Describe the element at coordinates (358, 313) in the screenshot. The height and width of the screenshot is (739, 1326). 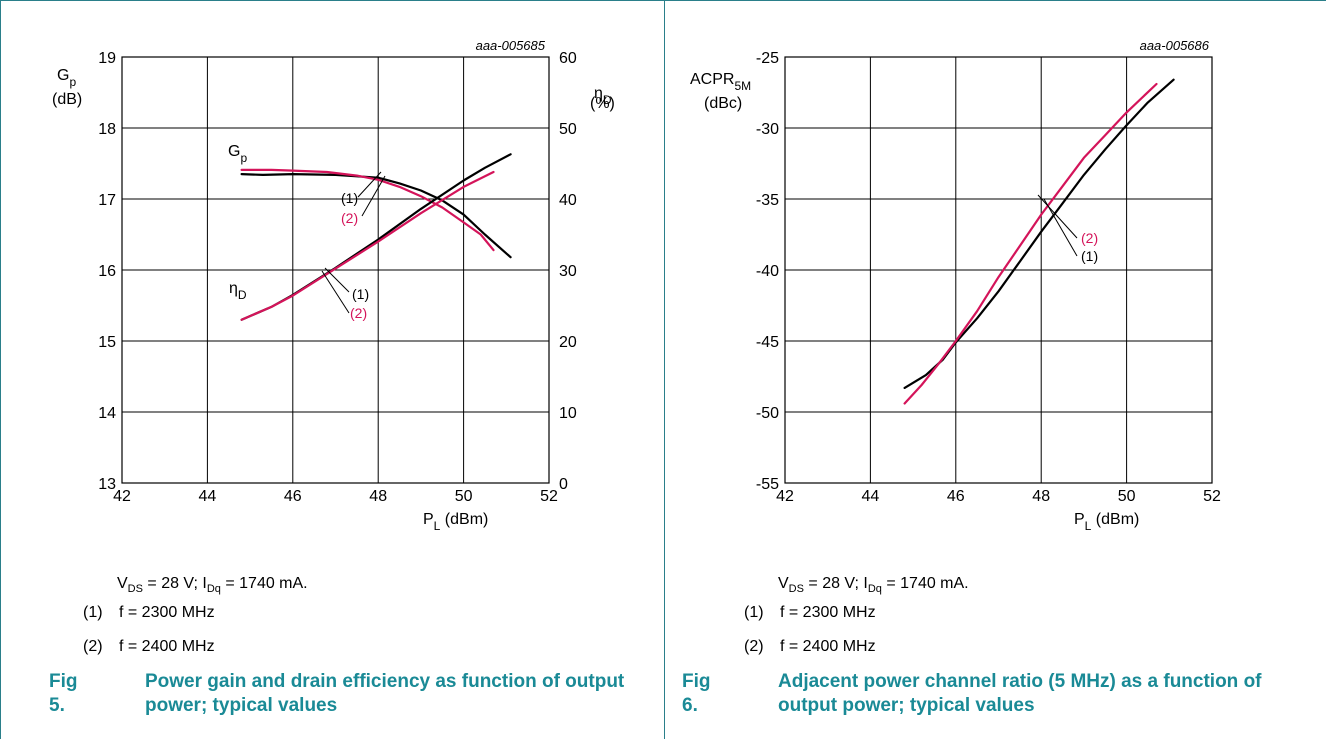
I see `fig5-eta-label-2: (2)` at that location.